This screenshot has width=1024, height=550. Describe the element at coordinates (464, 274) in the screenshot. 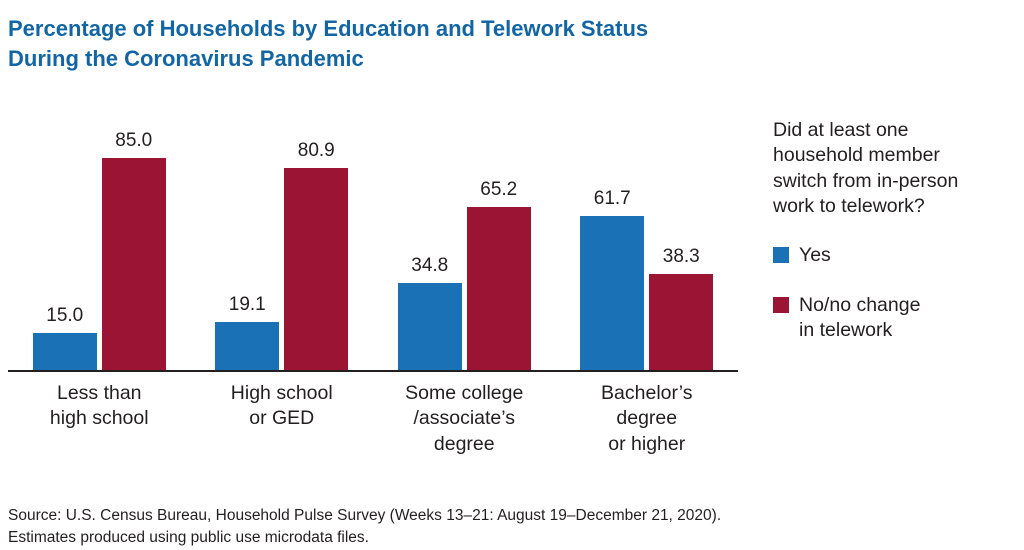

I see `bar-group-2: 34.8 65.2` at that location.